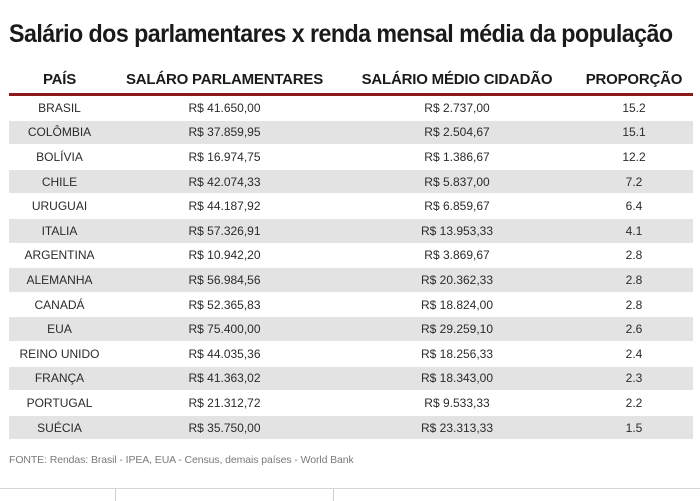 The width and height of the screenshot is (700, 501). What do you see at coordinates (59, 231) in the screenshot?
I see `cell-country: ITALIA` at bounding box center [59, 231].